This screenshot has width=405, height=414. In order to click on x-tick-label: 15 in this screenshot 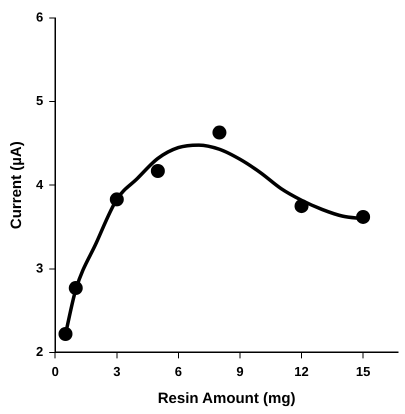, I will do `click(363, 371)`.